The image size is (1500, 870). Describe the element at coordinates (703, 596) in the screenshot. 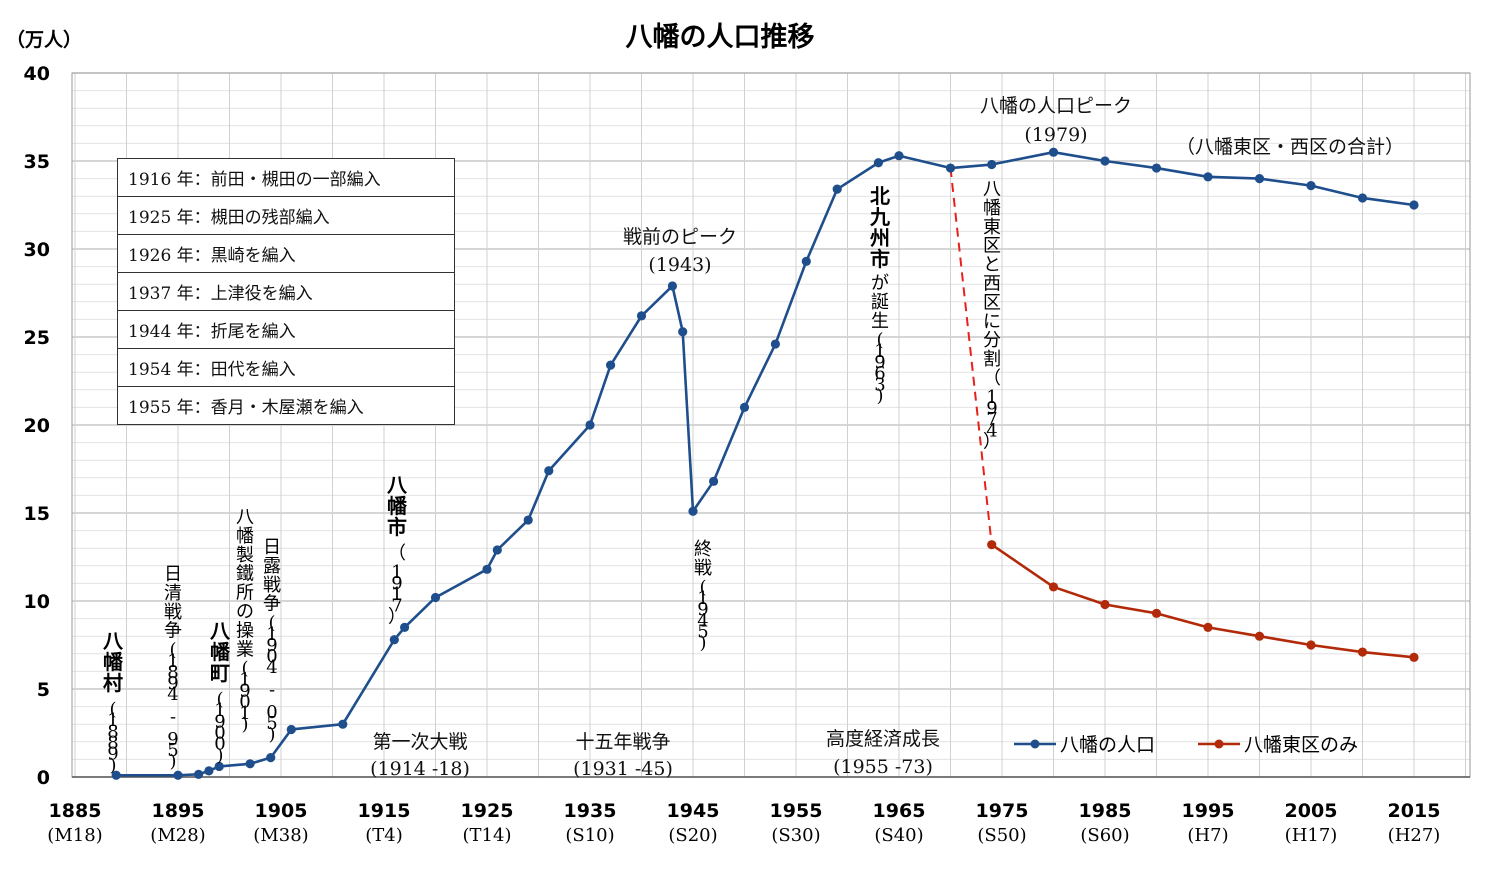

I see `war-end-label: 終戦(1 9 4 5)` at that location.